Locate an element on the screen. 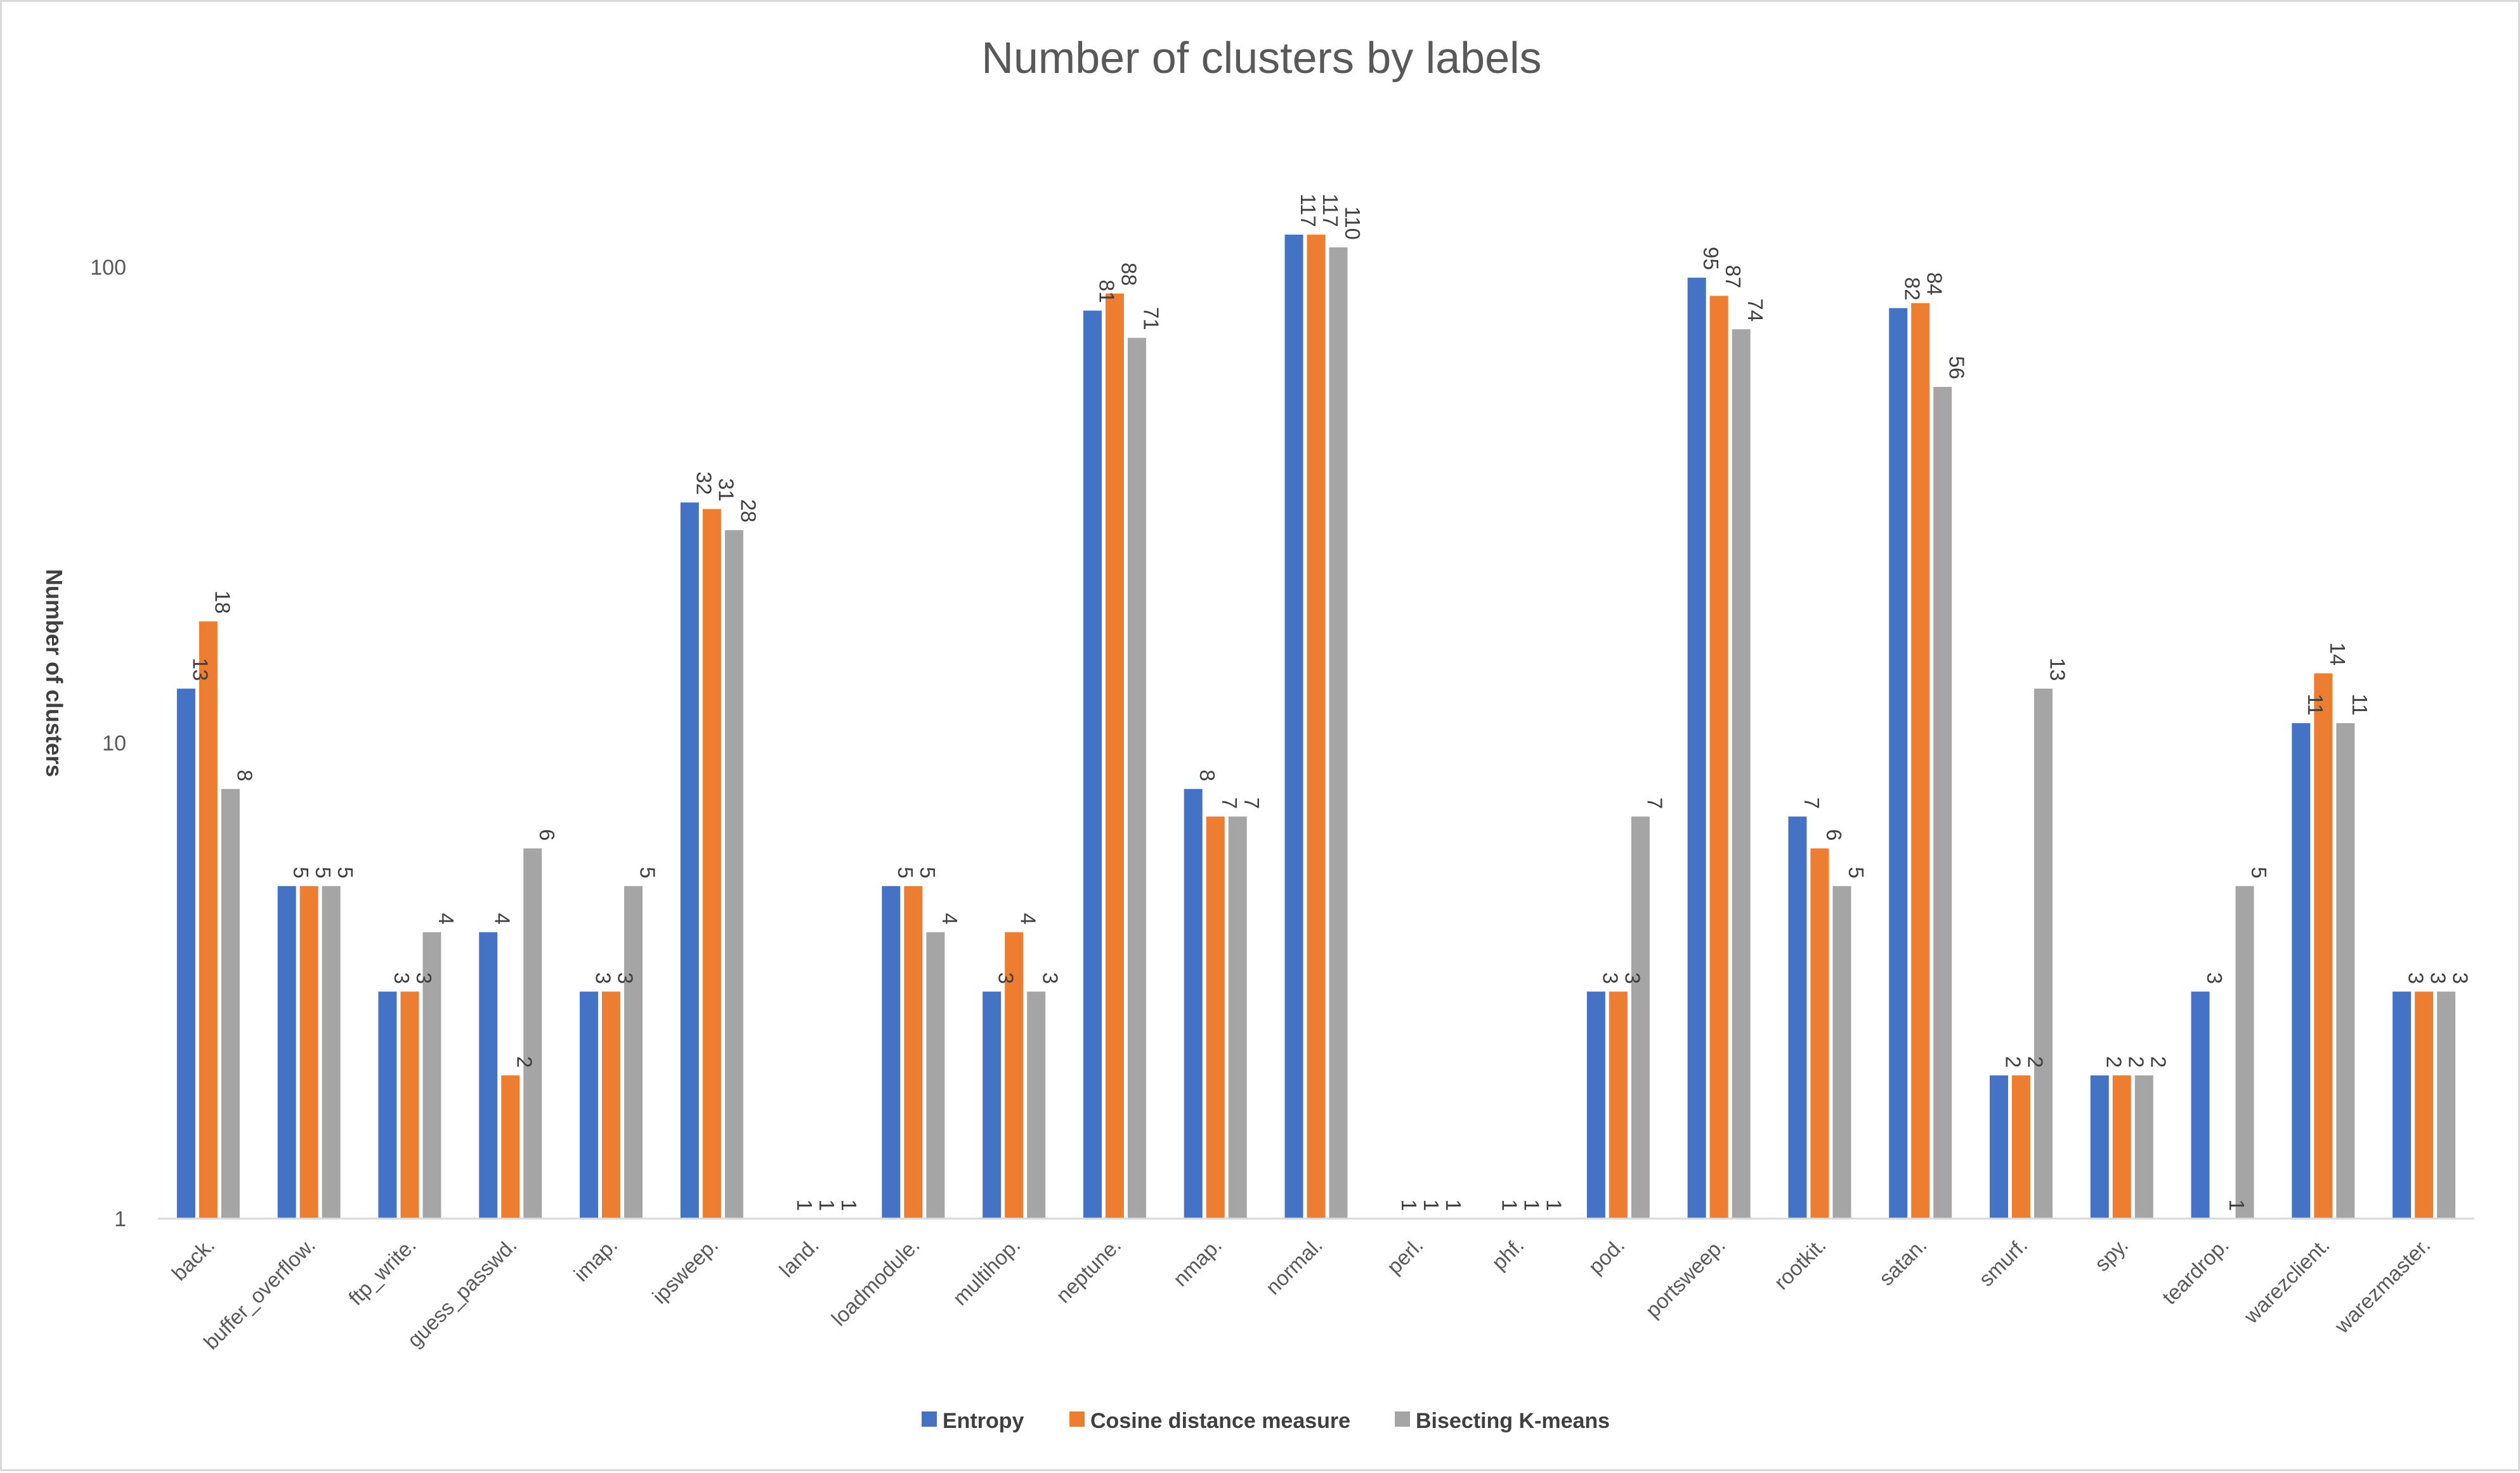 This screenshot has height=1473, width=2520. x-tick-label: back. is located at coordinates (193, 1259).